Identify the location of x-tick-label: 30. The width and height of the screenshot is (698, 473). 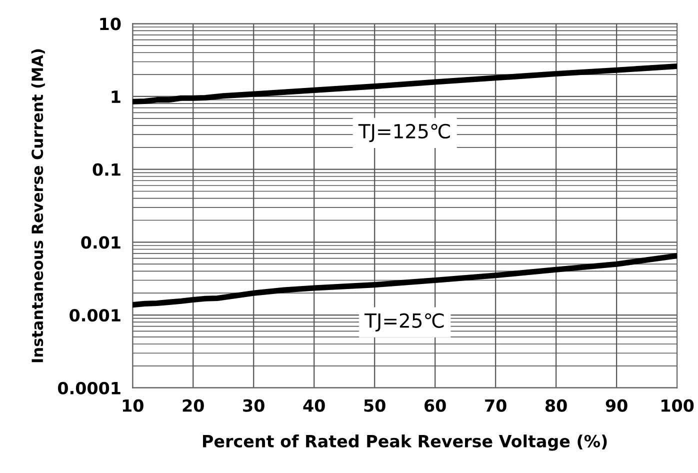
(253, 405).